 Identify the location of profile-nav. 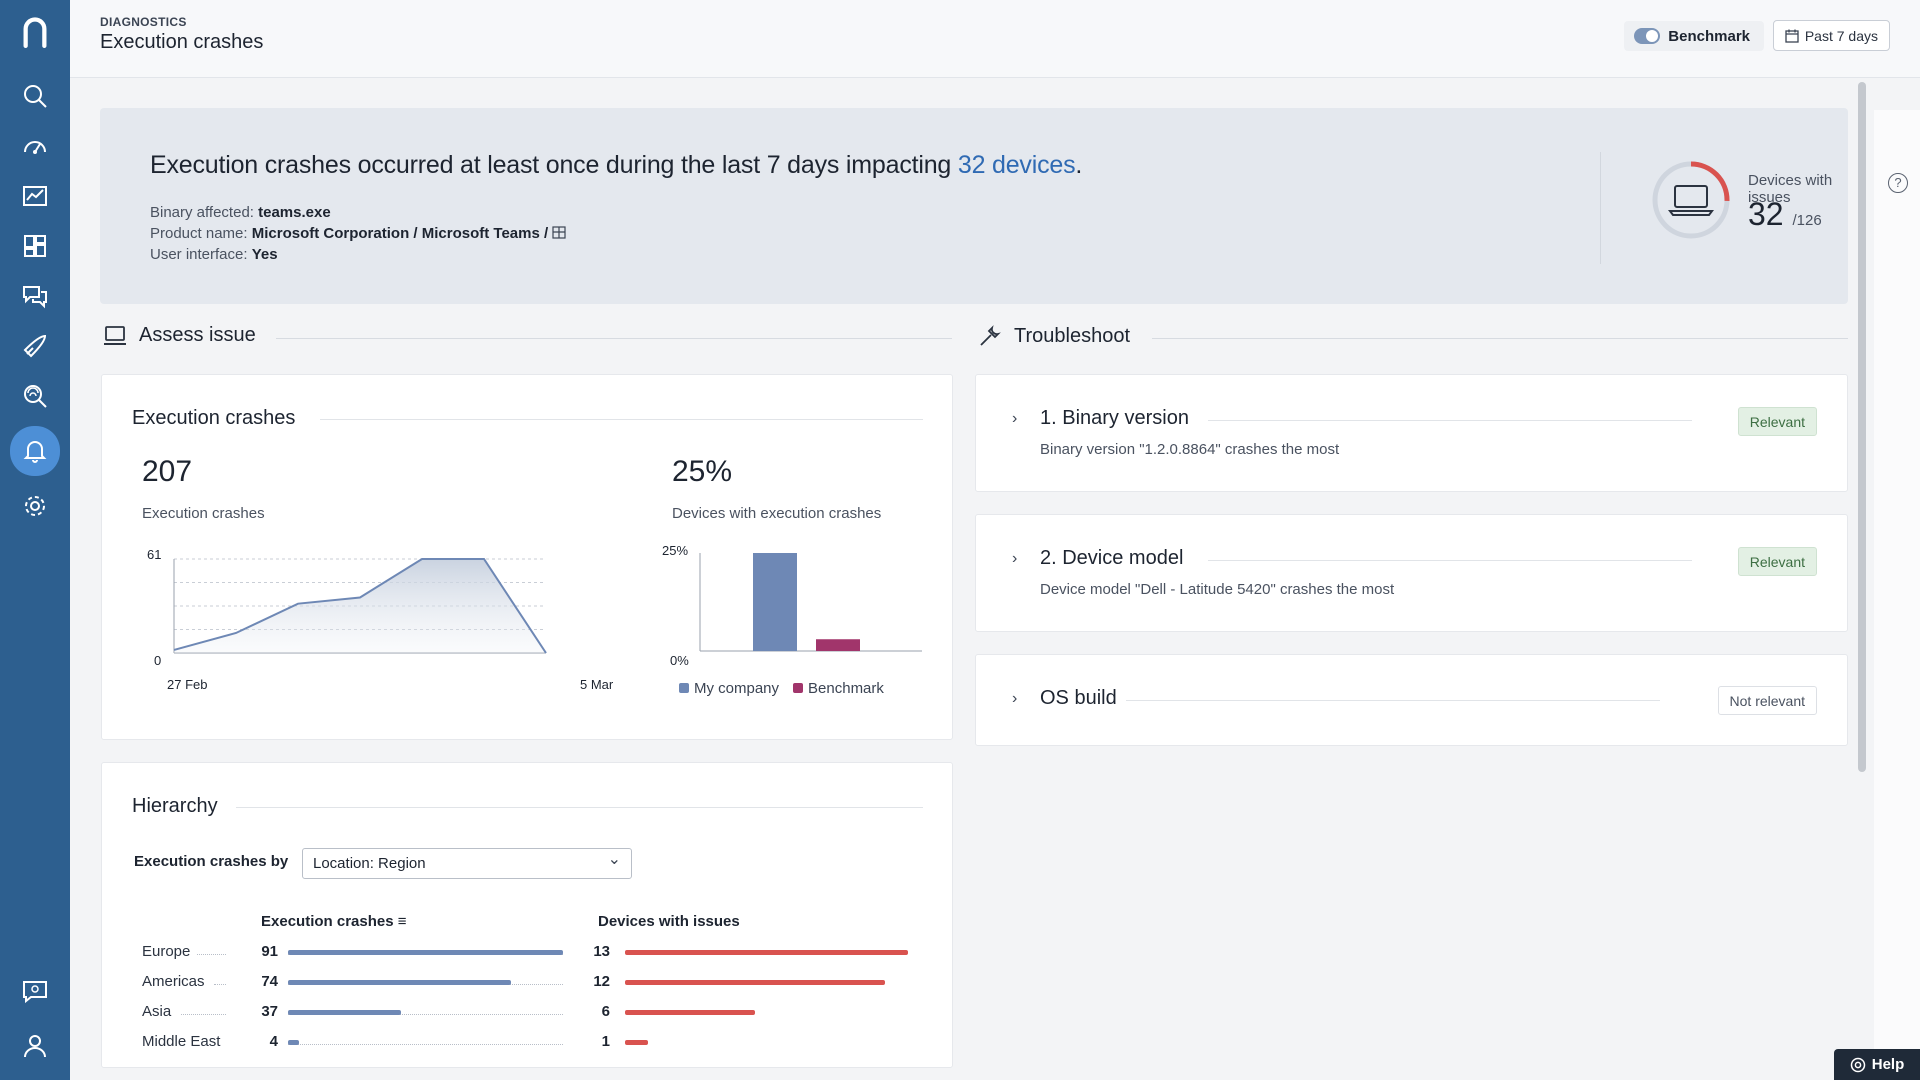
(35, 1046).